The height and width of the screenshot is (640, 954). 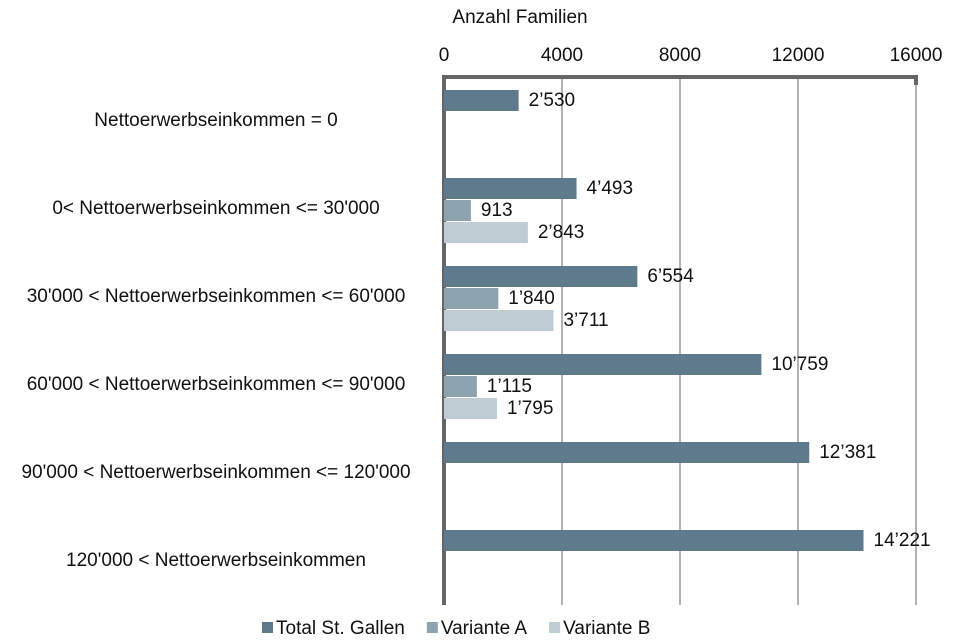 What do you see at coordinates (216, 208) in the screenshot?
I see `category-label: 0< Nettoerwerbseinkommen <= 30'000` at bounding box center [216, 208].